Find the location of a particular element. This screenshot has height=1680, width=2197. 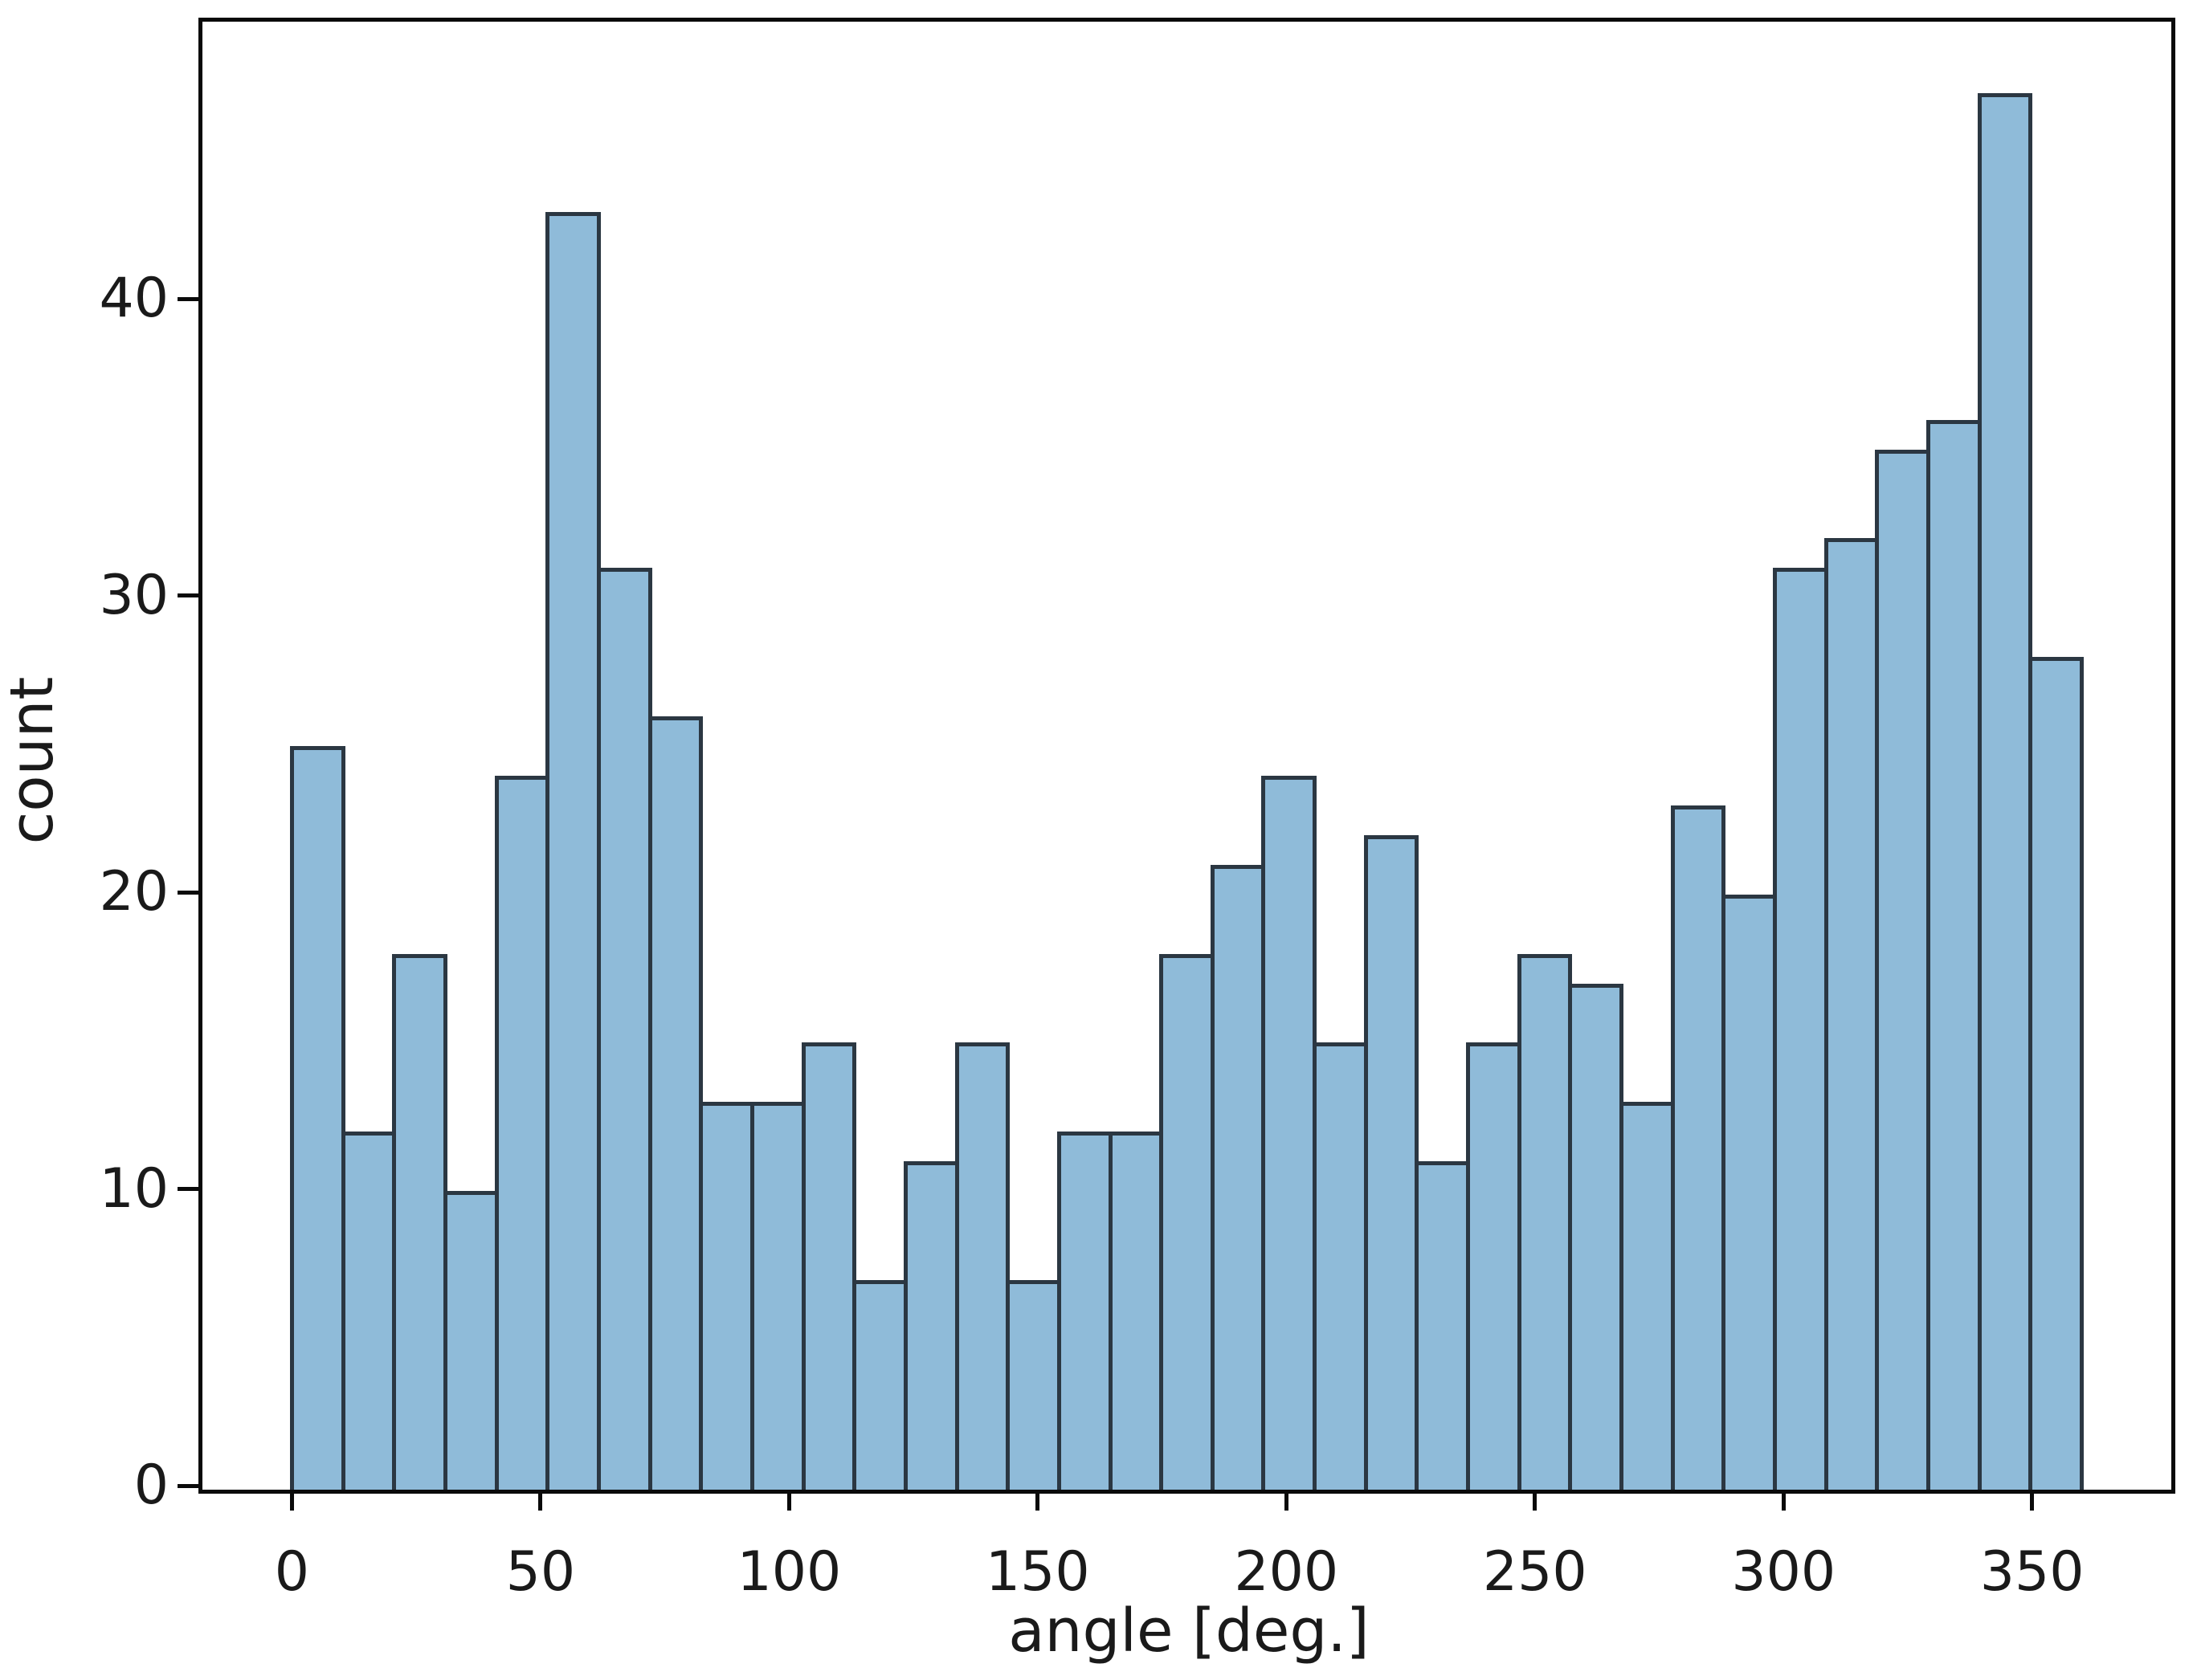

x-tick-label: 150 is located at coordinates (1037, 1572).